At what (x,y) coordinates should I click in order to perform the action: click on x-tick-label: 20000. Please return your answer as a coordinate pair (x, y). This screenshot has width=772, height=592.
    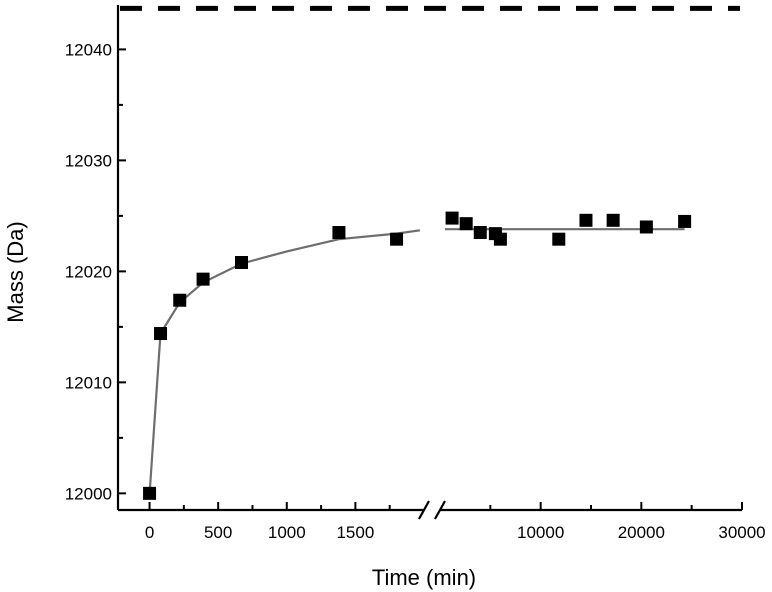
    Looking at the image, I should click on (641, 532).